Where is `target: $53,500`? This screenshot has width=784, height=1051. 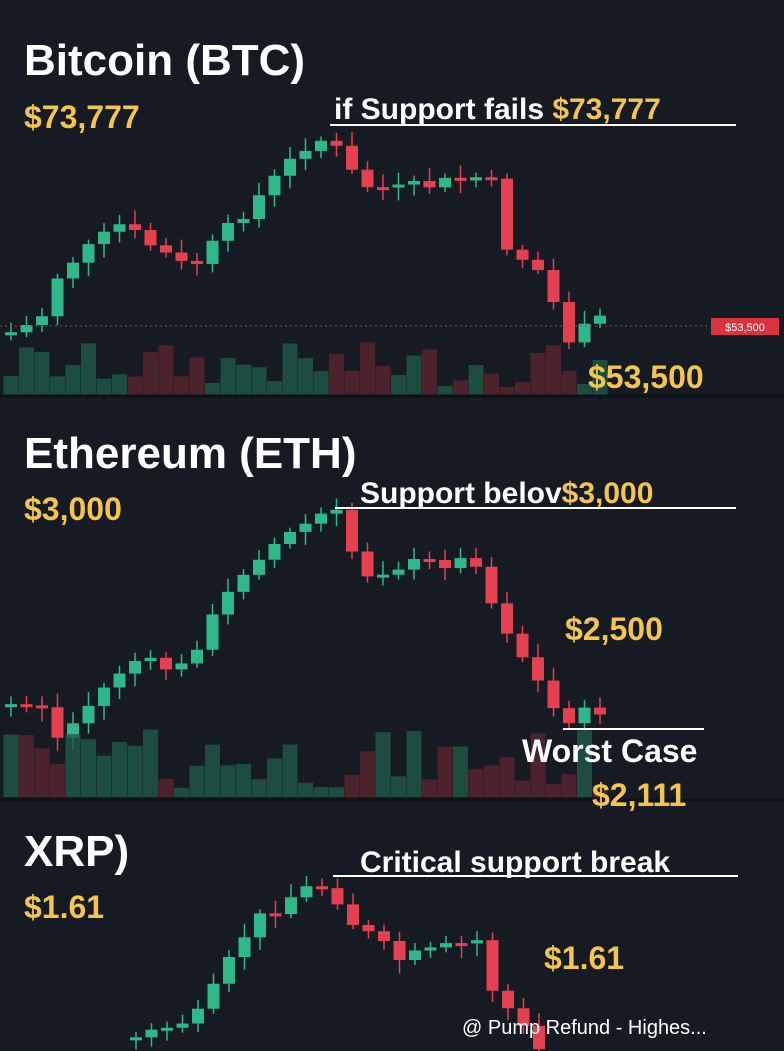 target: $53,500 is located at coordinates (646, 377).